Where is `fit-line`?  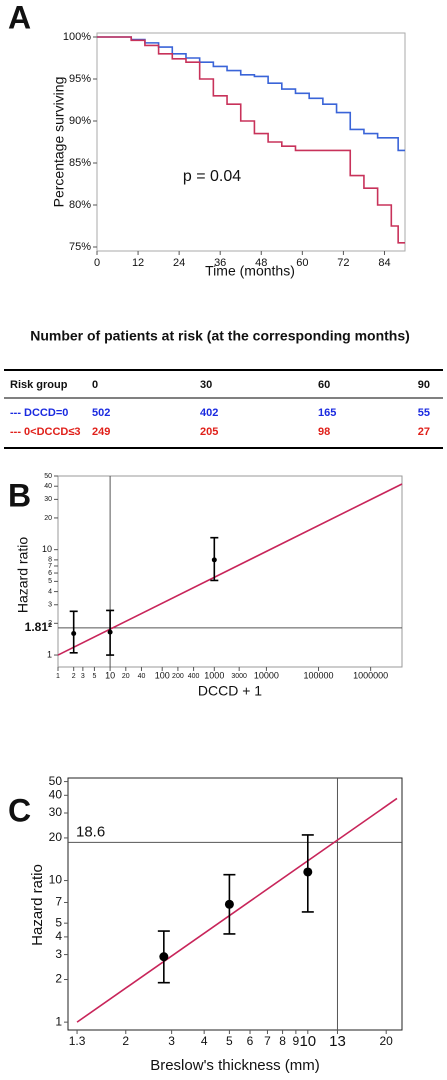 fit-line is located at coordinates (230, 569).